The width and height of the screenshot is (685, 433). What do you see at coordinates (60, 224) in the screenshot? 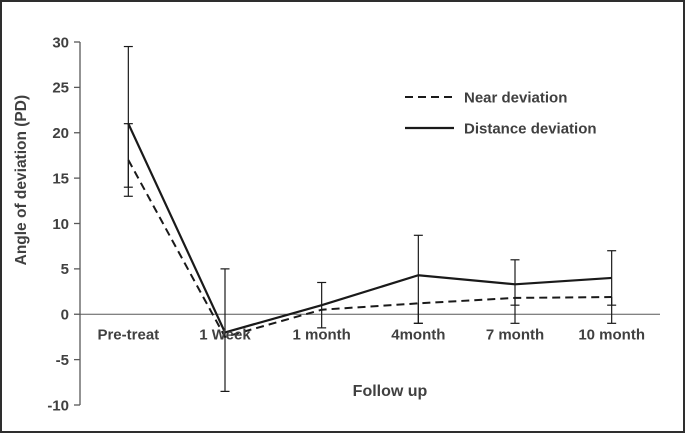
I see `y-tick-label: 10` at bounding box center [60, 224].